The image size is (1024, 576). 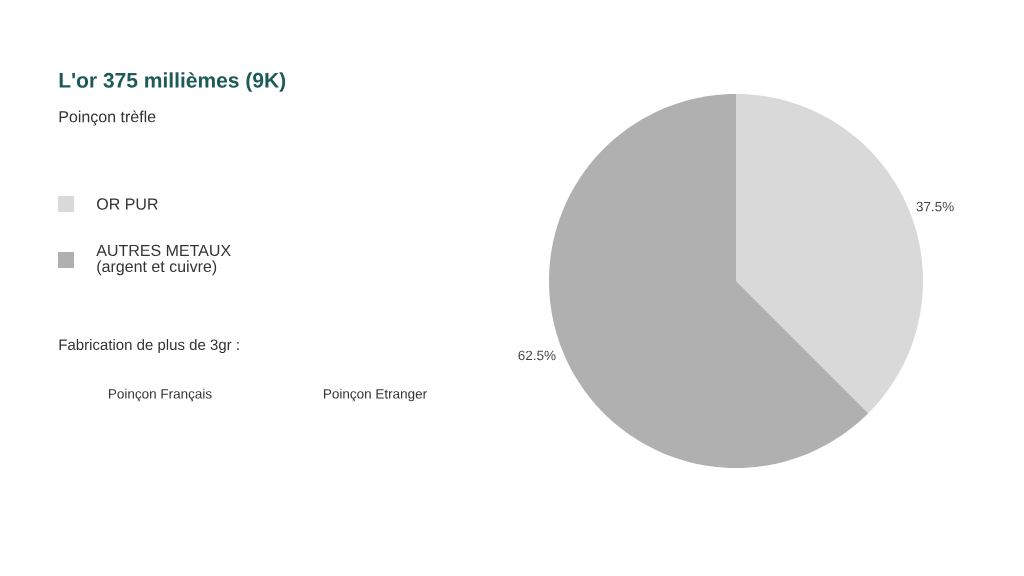 What do you see at coordinates (127, 204) in the screenshot?
I see `legend-label: OR PUR` at bounding box center [127, 204].